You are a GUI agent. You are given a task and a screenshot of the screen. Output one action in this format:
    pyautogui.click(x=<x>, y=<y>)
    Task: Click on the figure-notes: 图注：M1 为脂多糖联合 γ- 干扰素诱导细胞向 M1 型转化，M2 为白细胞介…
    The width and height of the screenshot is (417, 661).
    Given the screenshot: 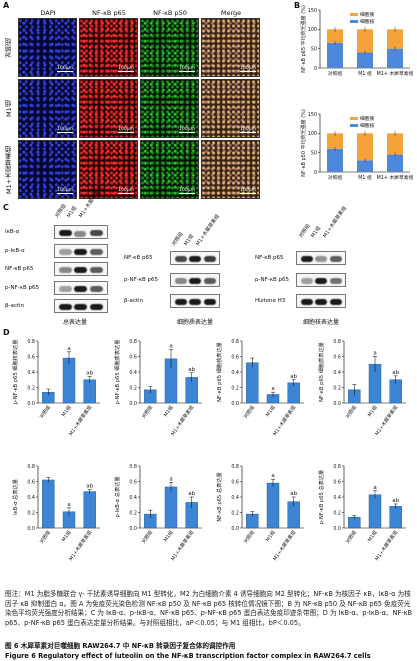 What is the action you would take?
    pyautogui.click(x=209, y=608)
    